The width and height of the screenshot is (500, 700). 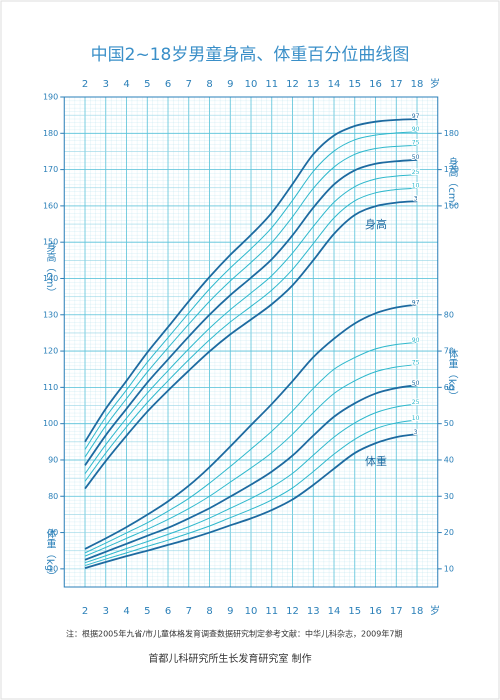 I want to click on y-tick-label: 160, so click(x=50, y=205).